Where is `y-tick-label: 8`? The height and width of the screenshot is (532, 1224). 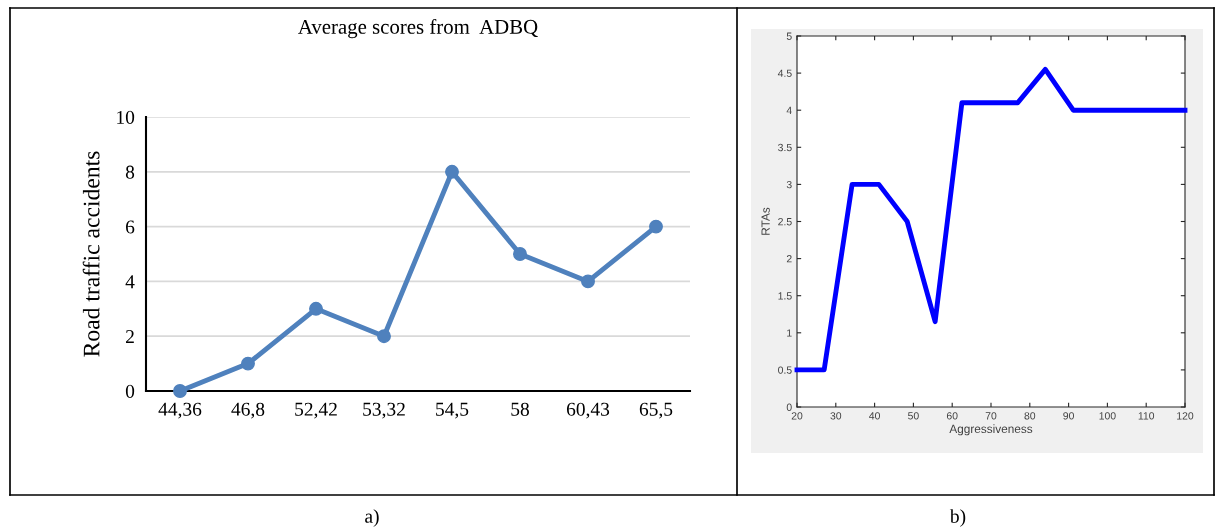
y-tick-label: 8 is located at coordinates (130, 172).